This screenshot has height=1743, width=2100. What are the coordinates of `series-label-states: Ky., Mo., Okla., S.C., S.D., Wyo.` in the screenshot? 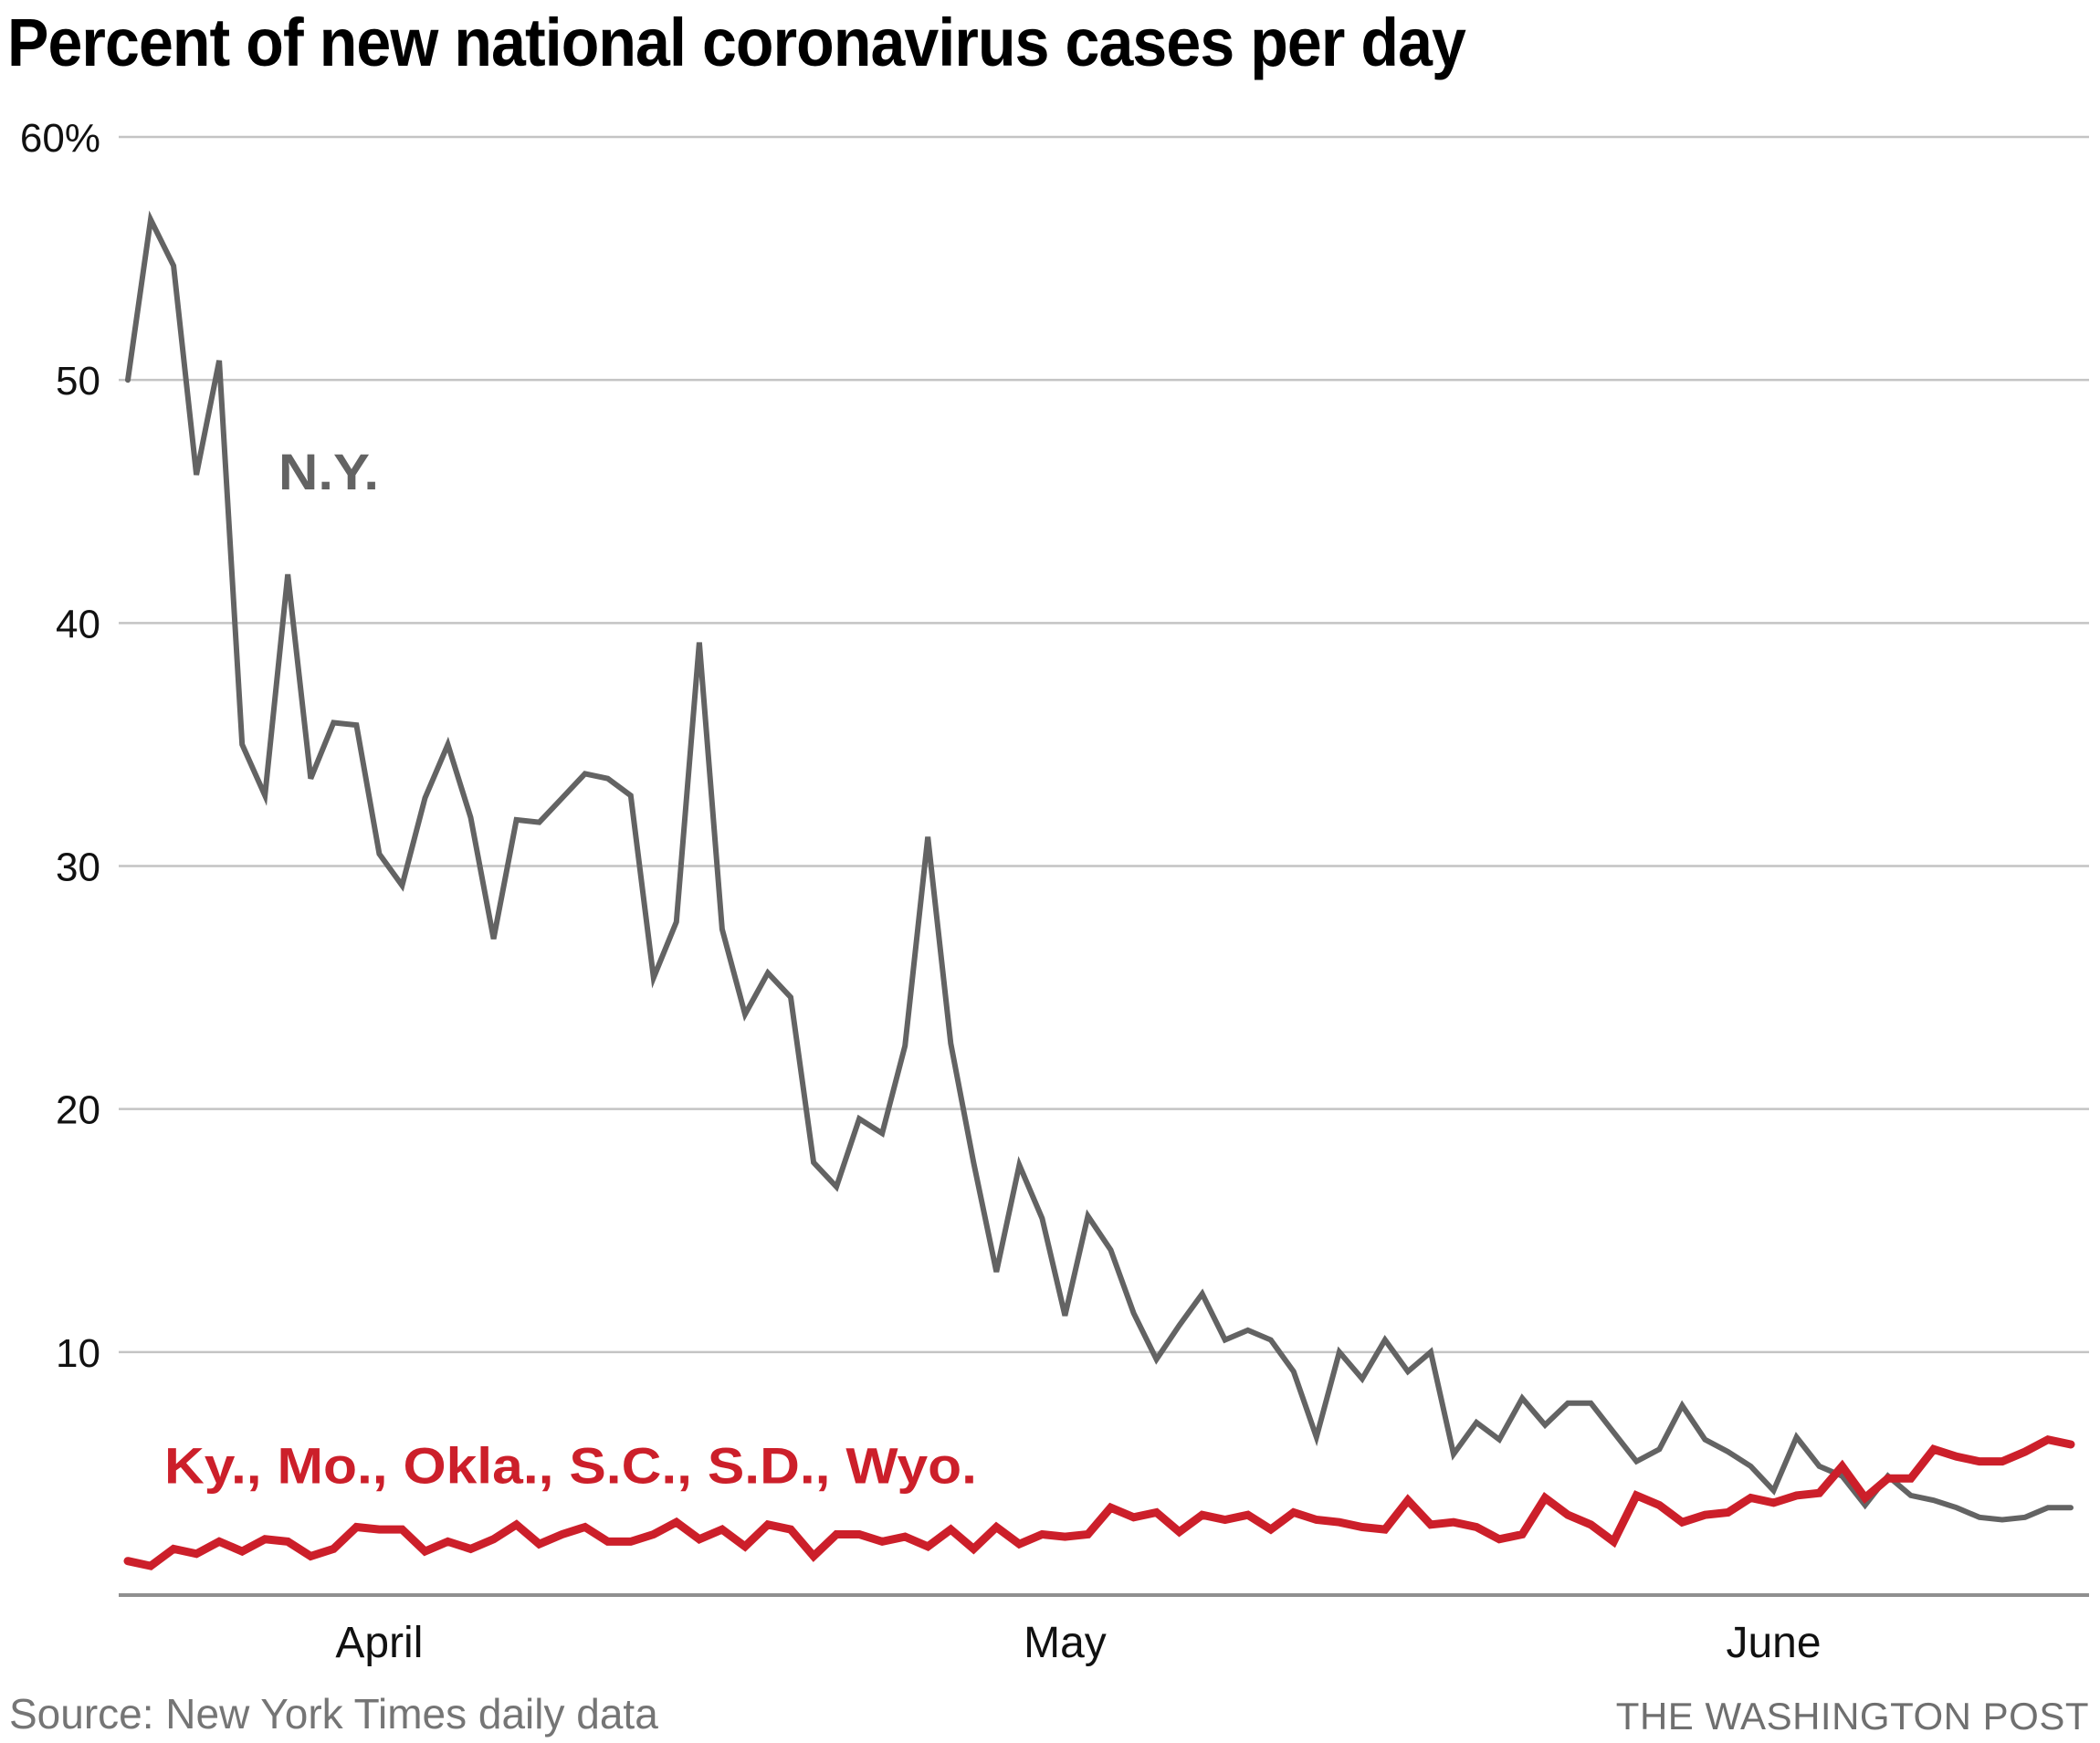 It's located at (570, 1466).